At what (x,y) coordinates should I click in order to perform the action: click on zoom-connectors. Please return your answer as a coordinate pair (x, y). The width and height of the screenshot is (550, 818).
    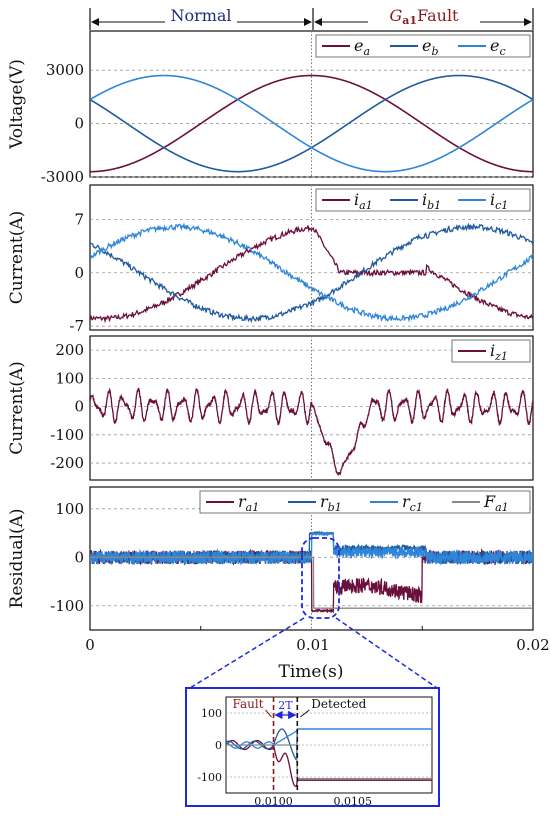
    Looking at the image, I should click on (313, 613).